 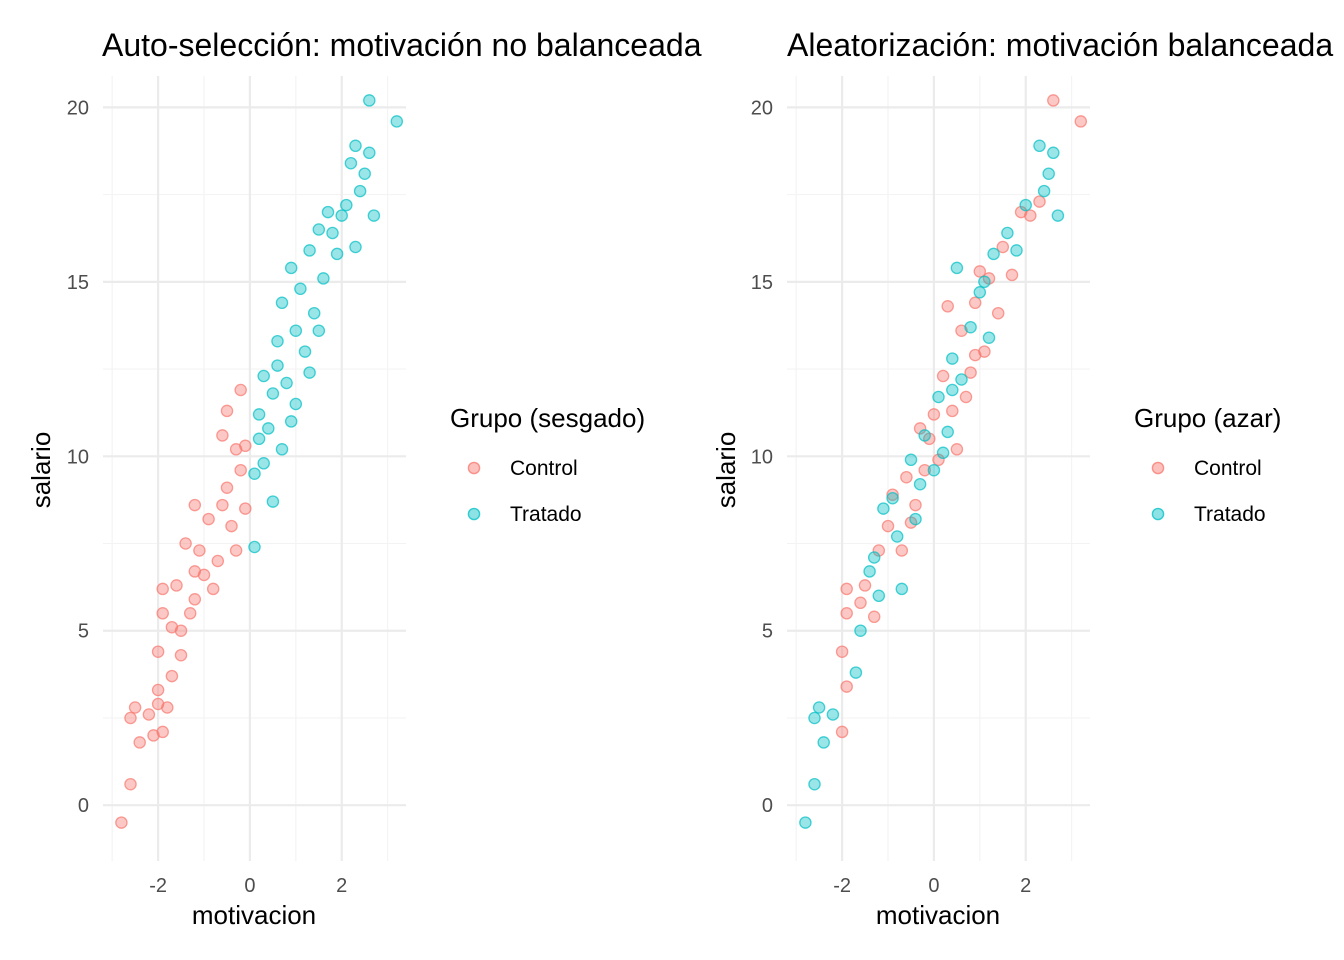 I want to click on right-panel-legend-key-control, so click(x=1158, y=468).